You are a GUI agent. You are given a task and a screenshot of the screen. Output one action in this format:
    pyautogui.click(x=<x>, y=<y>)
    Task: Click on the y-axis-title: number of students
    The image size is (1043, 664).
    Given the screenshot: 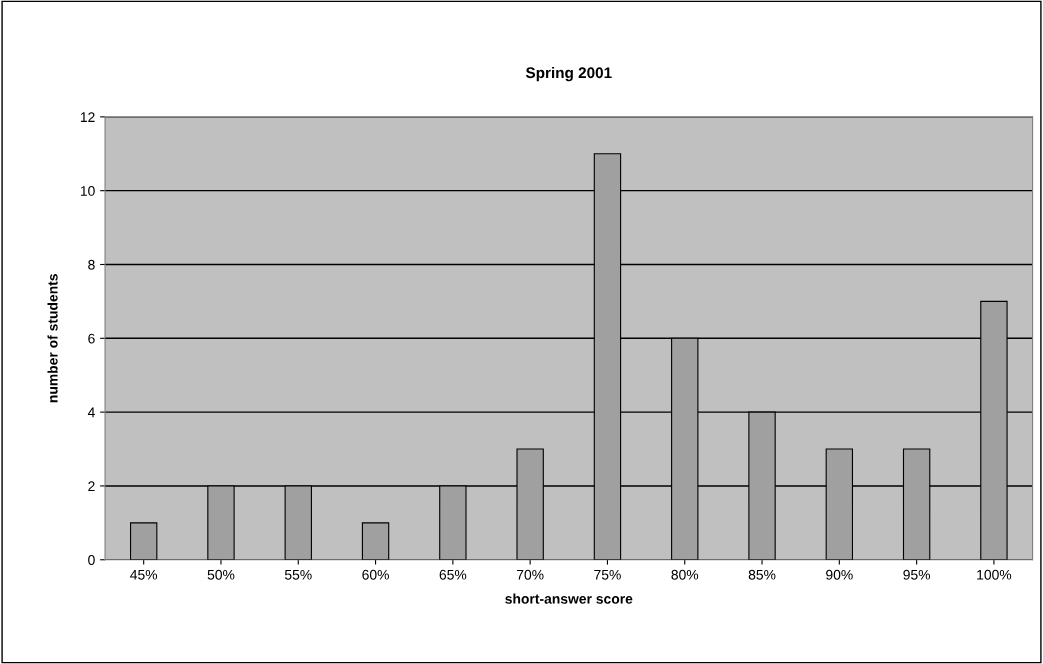 What is the action you would take?
    pyautogui.click(x=52, y=338)
    